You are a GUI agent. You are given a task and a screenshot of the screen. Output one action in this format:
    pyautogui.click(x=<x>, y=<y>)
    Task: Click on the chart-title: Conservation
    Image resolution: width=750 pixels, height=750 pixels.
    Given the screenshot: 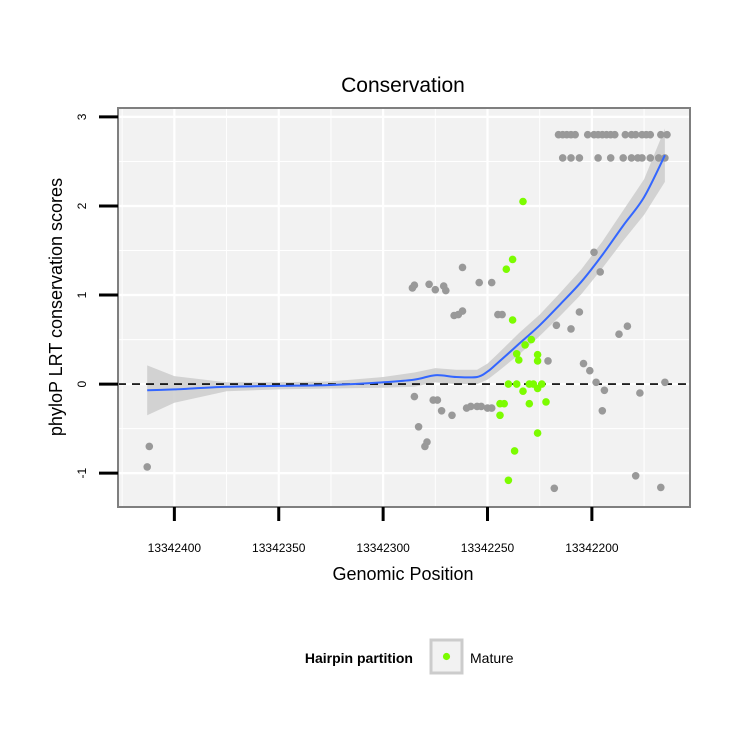 What is the action you would take?
    pyautogui.click(x=403, y=85)
    